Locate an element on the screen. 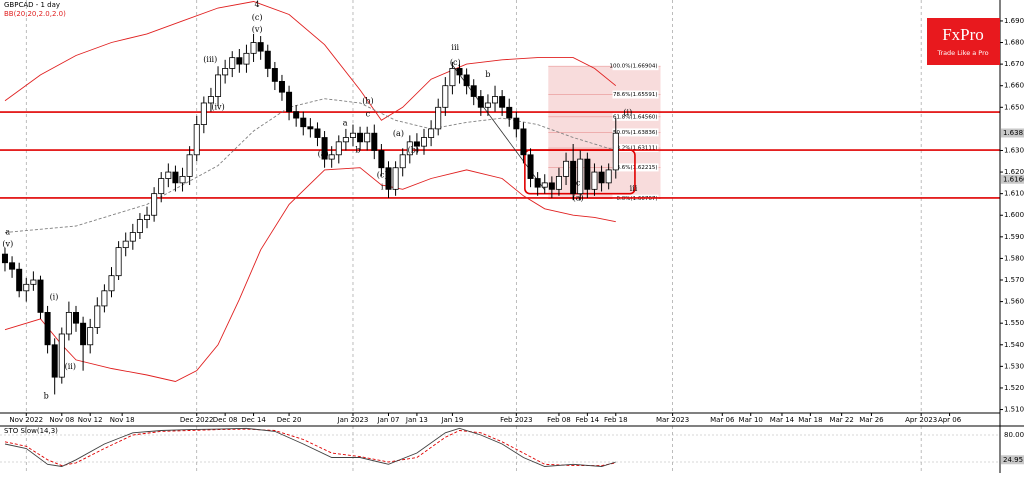  wave-label: b is located at coordinates (487, 74).